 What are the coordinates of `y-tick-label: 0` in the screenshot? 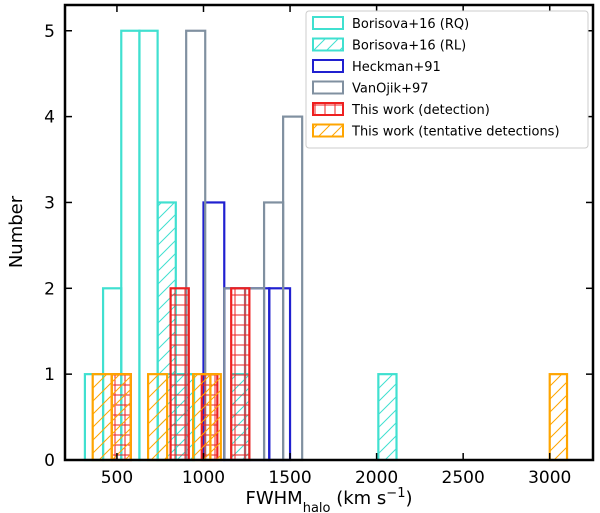 It's located at (49, 461).